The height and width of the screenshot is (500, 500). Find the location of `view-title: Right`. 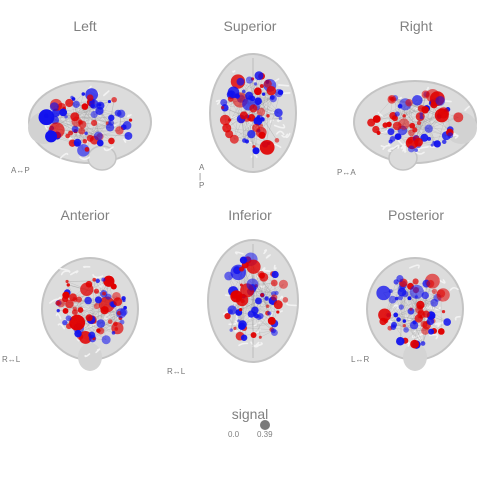

view-title: Right is located at coordinates (416, 26).